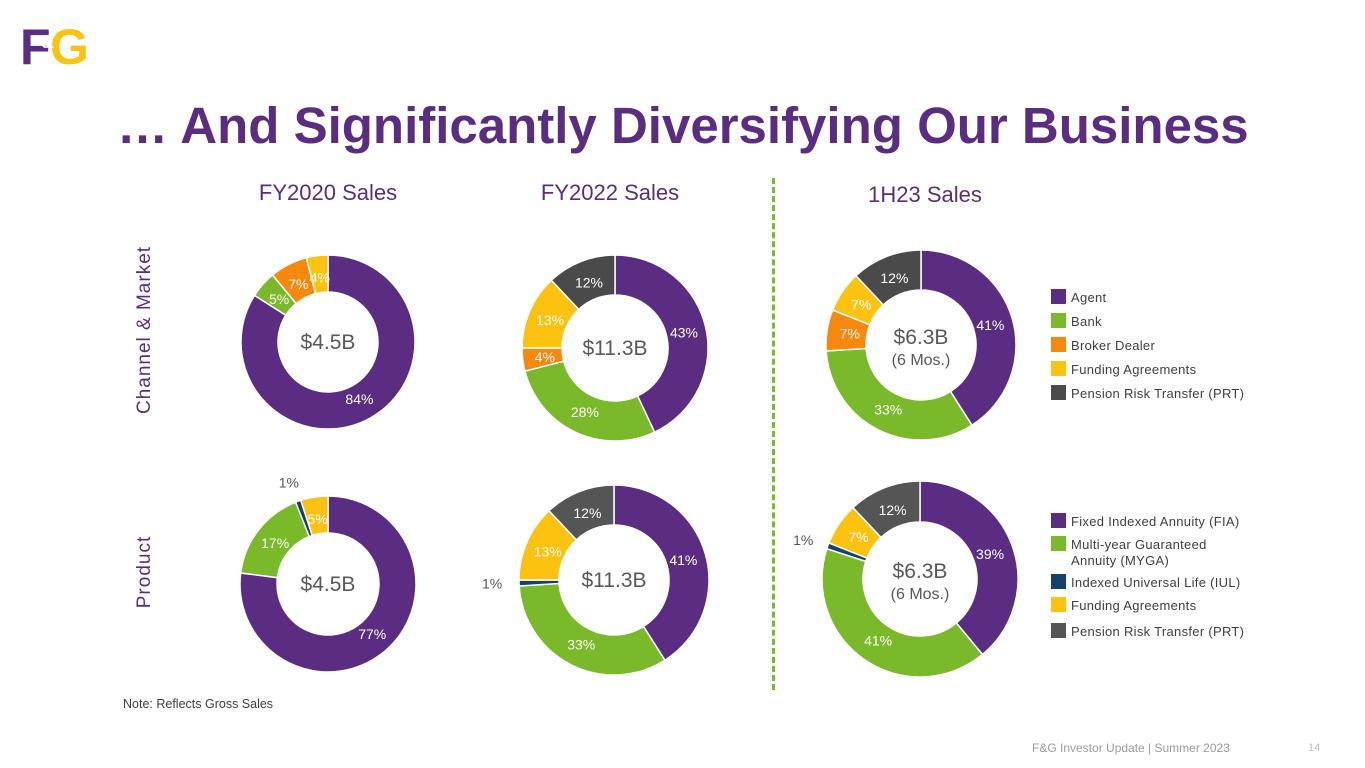  I want to click on legend-label: Broker Dealer, so click(1113, 345).